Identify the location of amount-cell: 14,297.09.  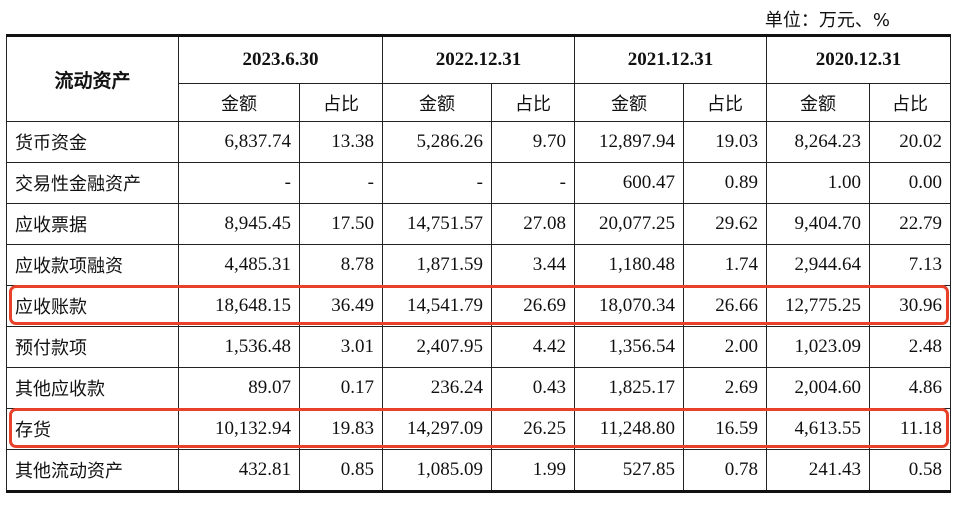
(437, 429).